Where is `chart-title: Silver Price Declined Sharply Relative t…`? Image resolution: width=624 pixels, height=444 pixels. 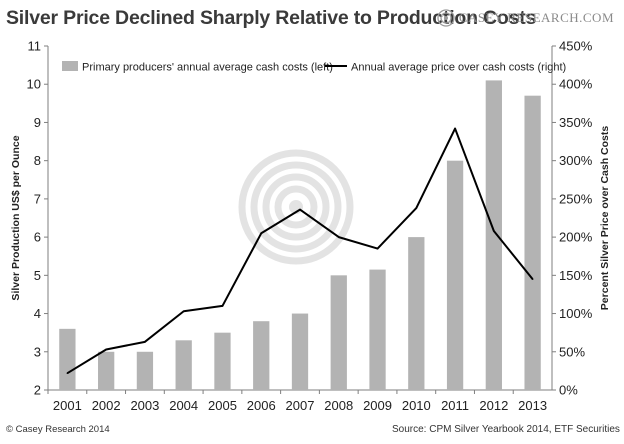 chart-title: Silver Price Declined Sharply Relative t… is located at coordinates (271, 18).